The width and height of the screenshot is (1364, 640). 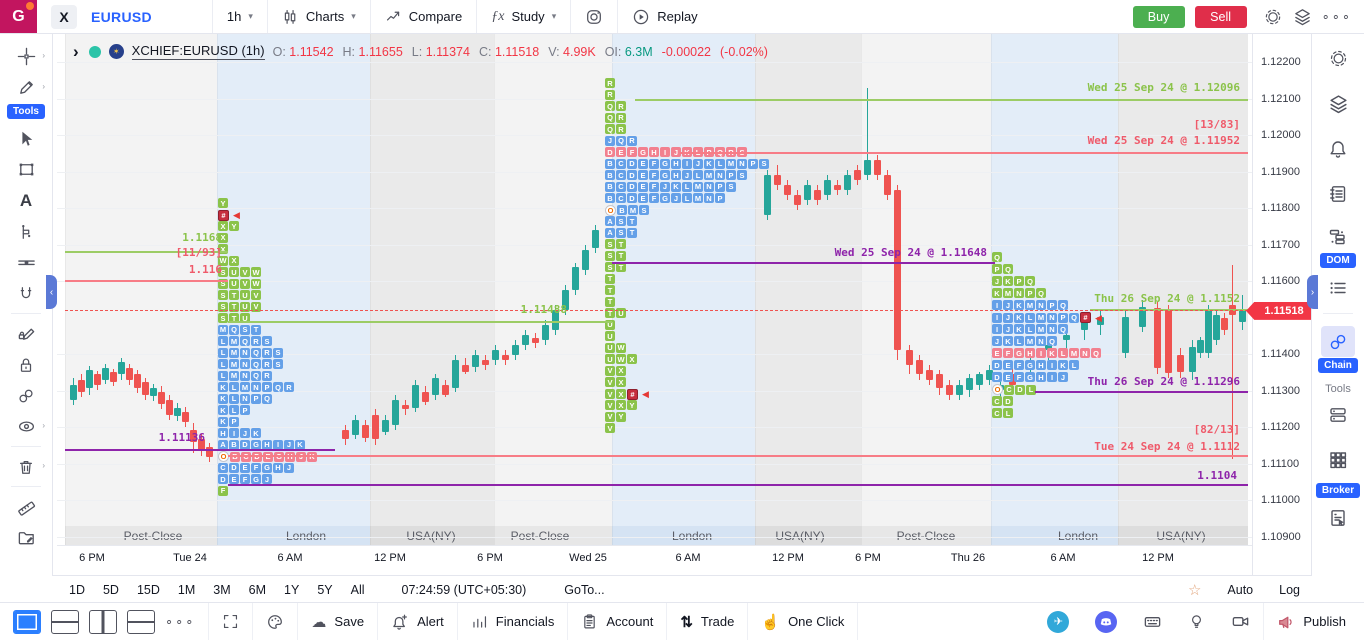 What do you see at coordinates (610, 278) in the screenshot?
I see `tpo-row: T` at bounding box center [610, 278].